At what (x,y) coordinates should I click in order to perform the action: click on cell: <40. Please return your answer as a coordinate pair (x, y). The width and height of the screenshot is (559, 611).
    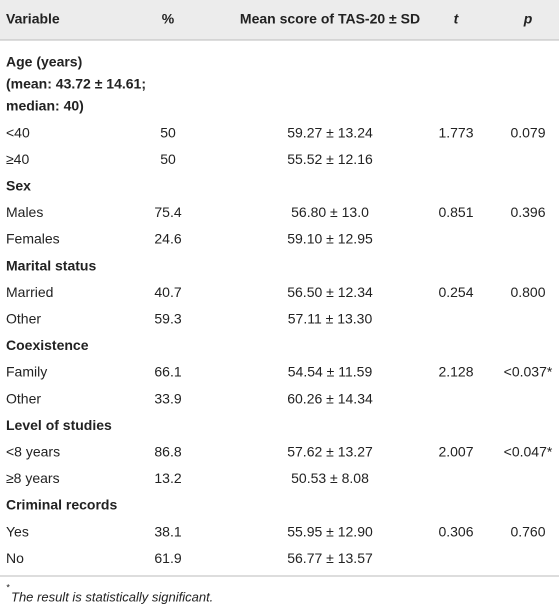
    Looking at the image, I should click on (18, 132).